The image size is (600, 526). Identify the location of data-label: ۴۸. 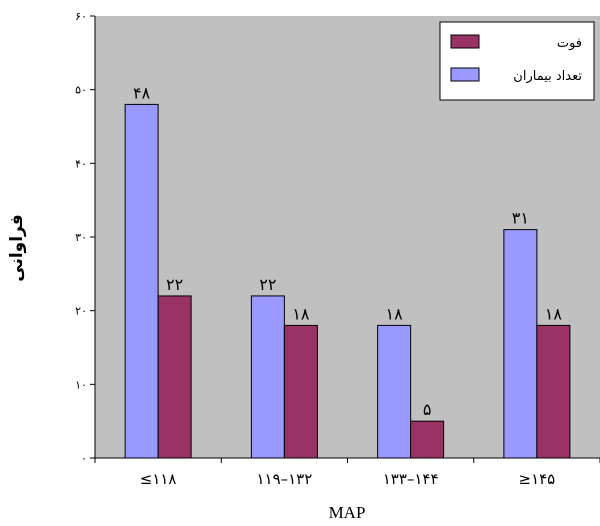
(142, 92).